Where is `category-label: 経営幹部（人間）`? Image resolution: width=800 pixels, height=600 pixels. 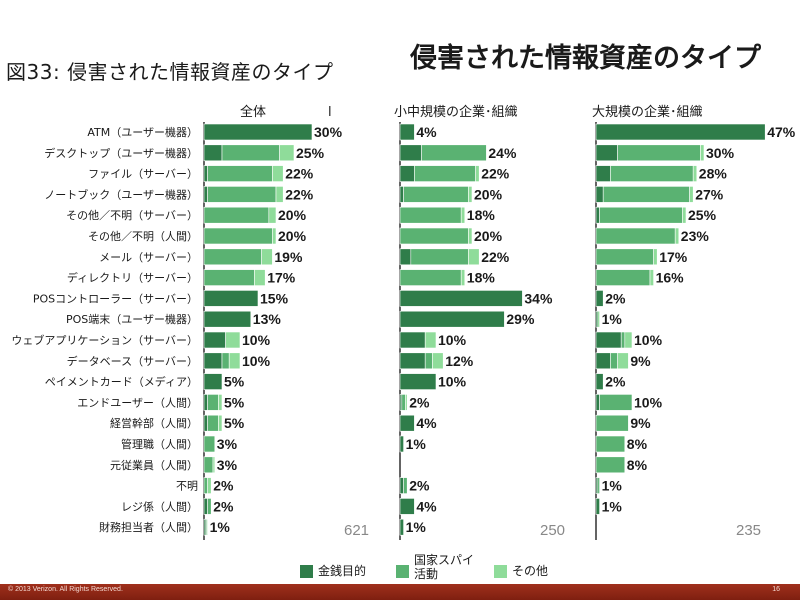
category-label: 経営幹部（人間） is located at coordinates (154, 423).